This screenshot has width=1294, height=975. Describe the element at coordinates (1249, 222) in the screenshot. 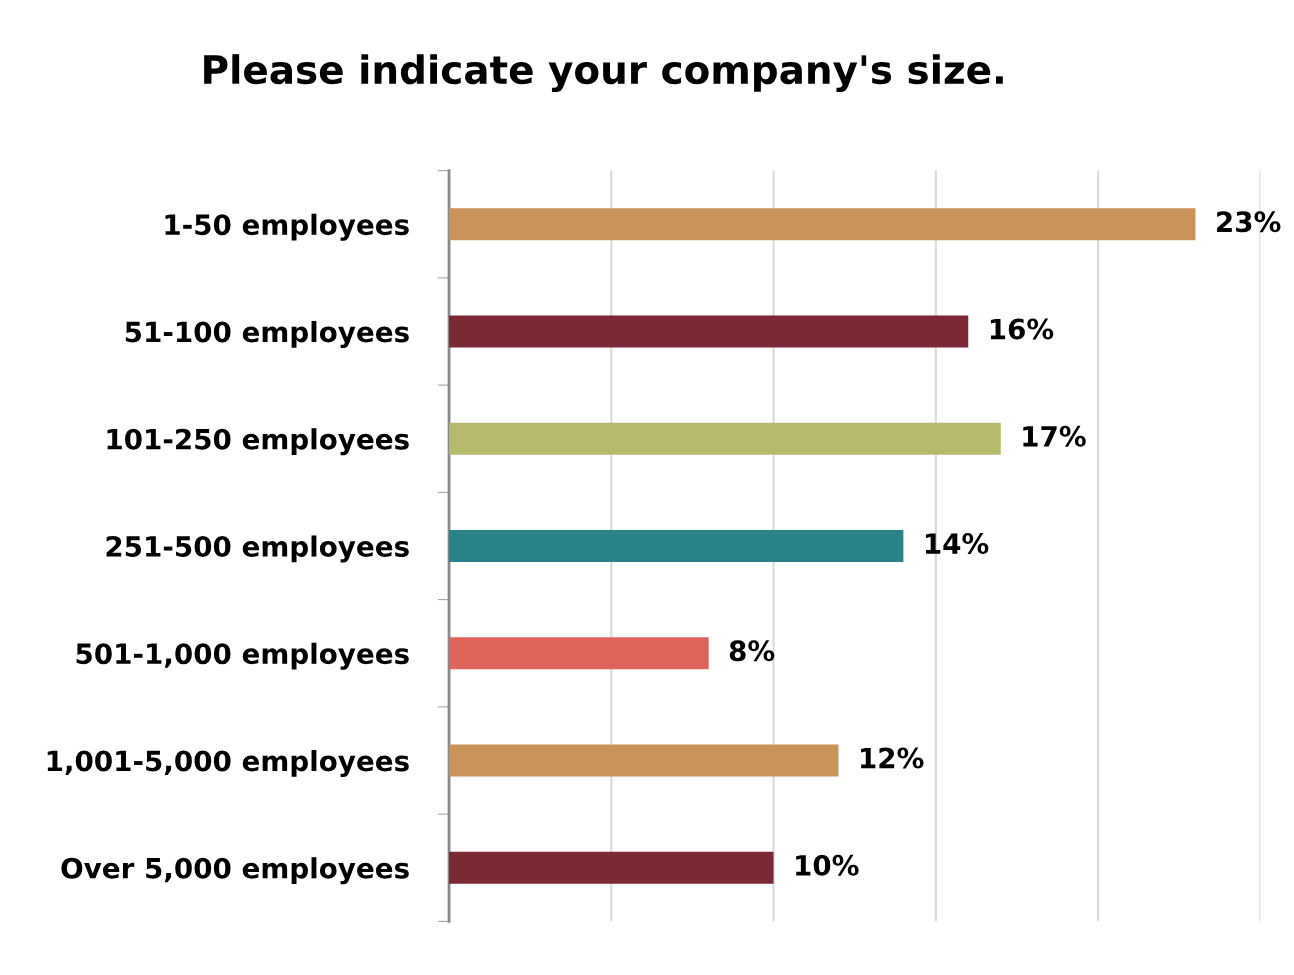

I see `data-label: 23%` at that location.